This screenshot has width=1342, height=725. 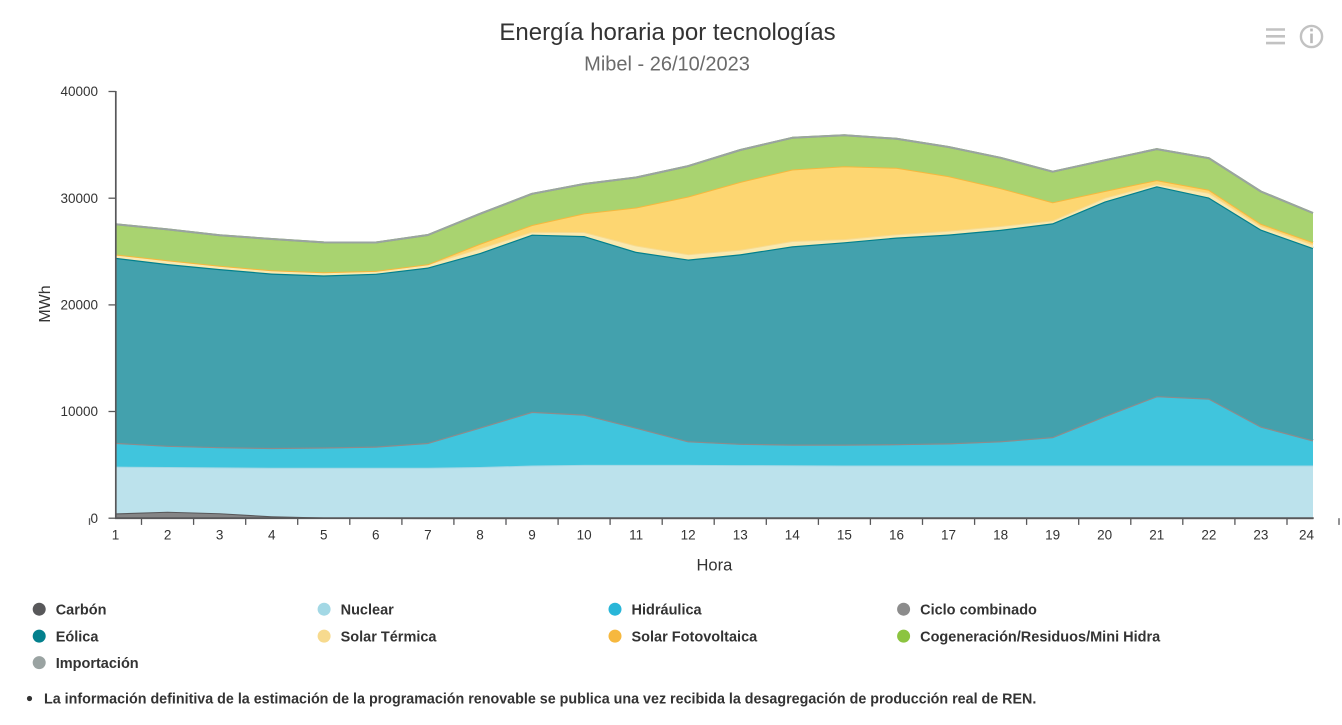 What do you see at coordinates (1208, 534) in the screenshot?
I see `svg-text: 22` at bounding box center [1208, 534].